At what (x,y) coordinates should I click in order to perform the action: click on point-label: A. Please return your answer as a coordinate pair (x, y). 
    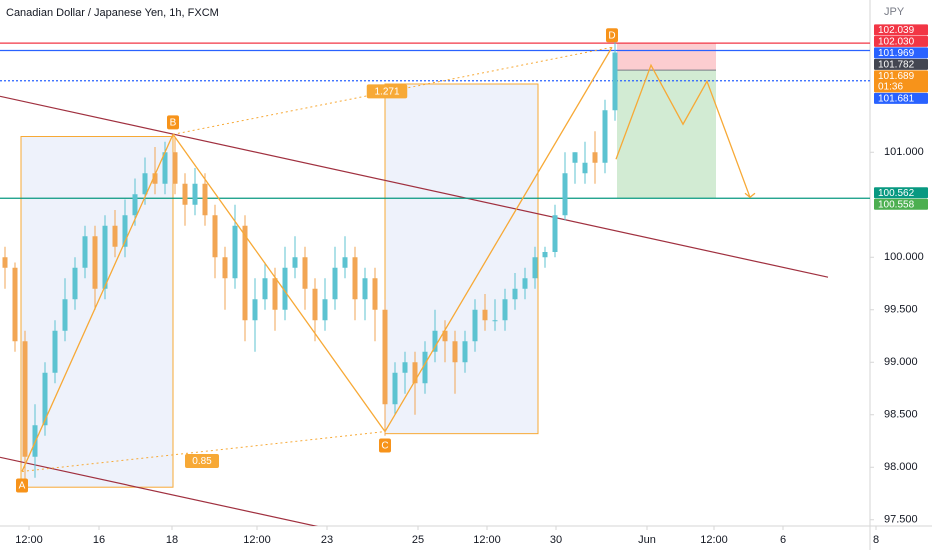
    Looking at the image, I should click on (22, 486).